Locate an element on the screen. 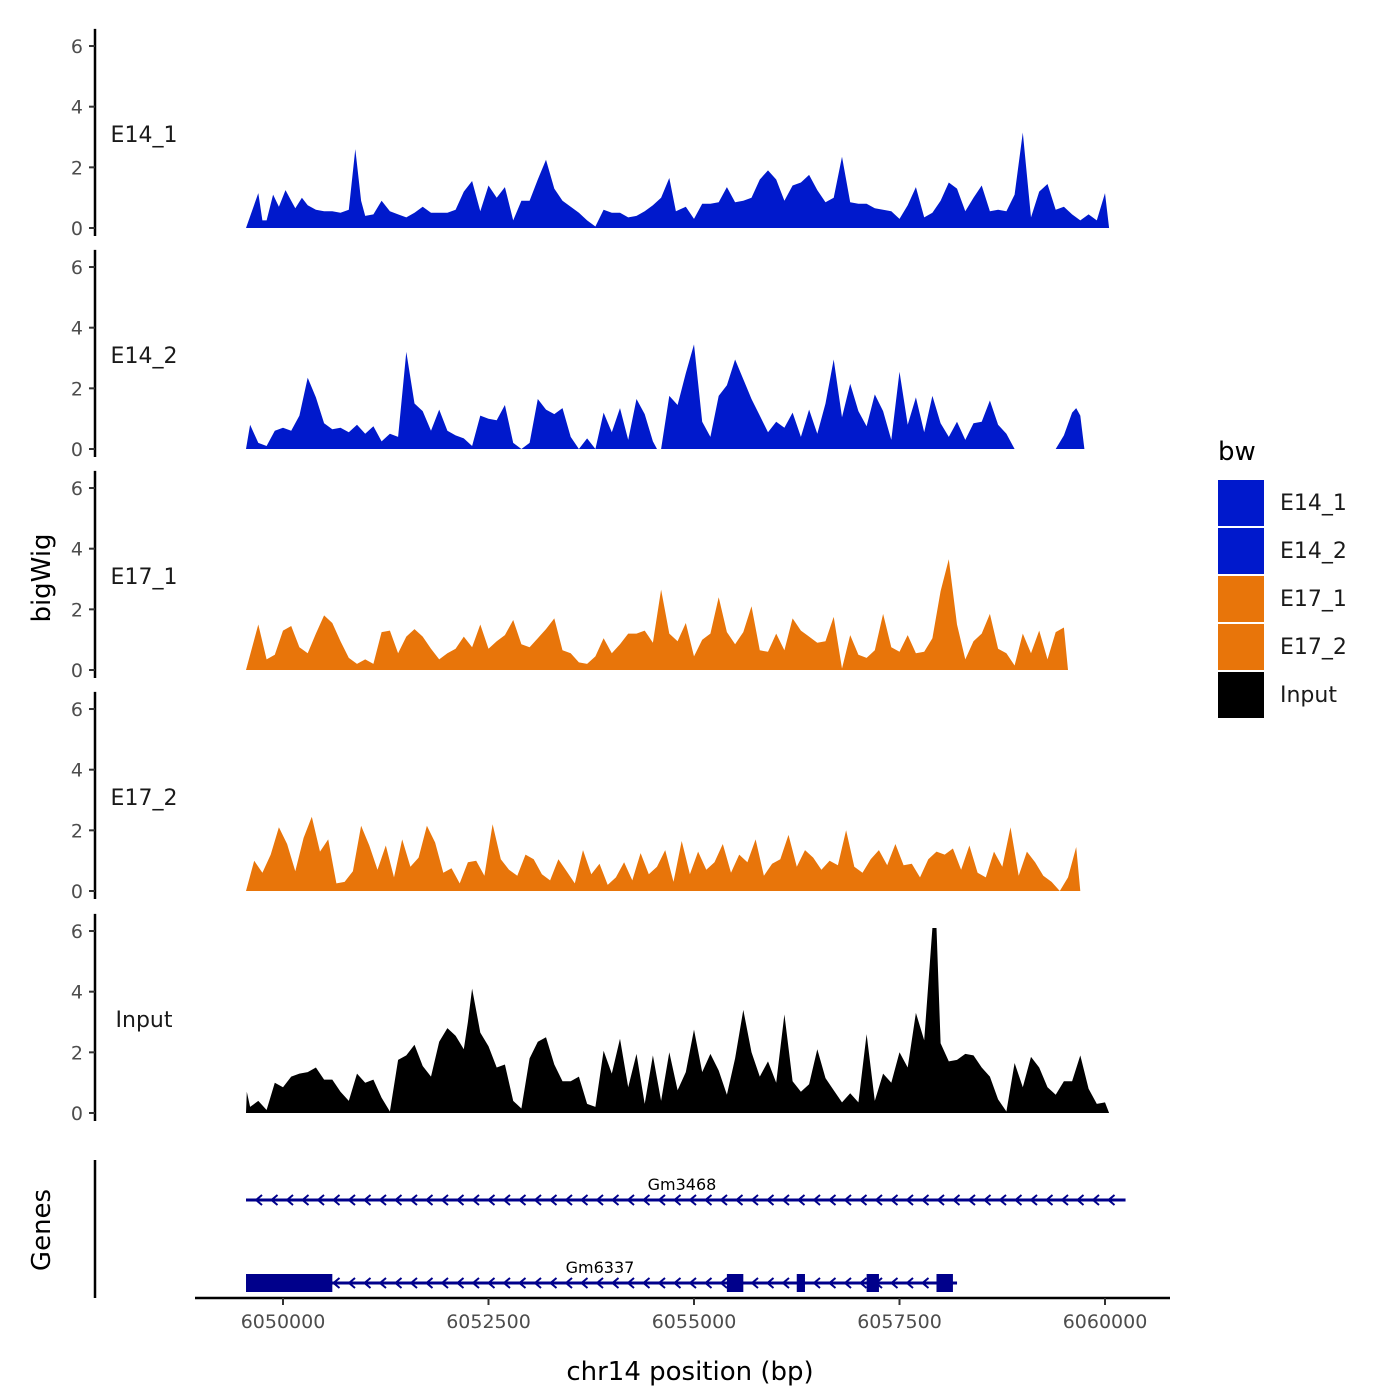  gene-name-label: Gm3468 is located at coordinates (682, 1184).